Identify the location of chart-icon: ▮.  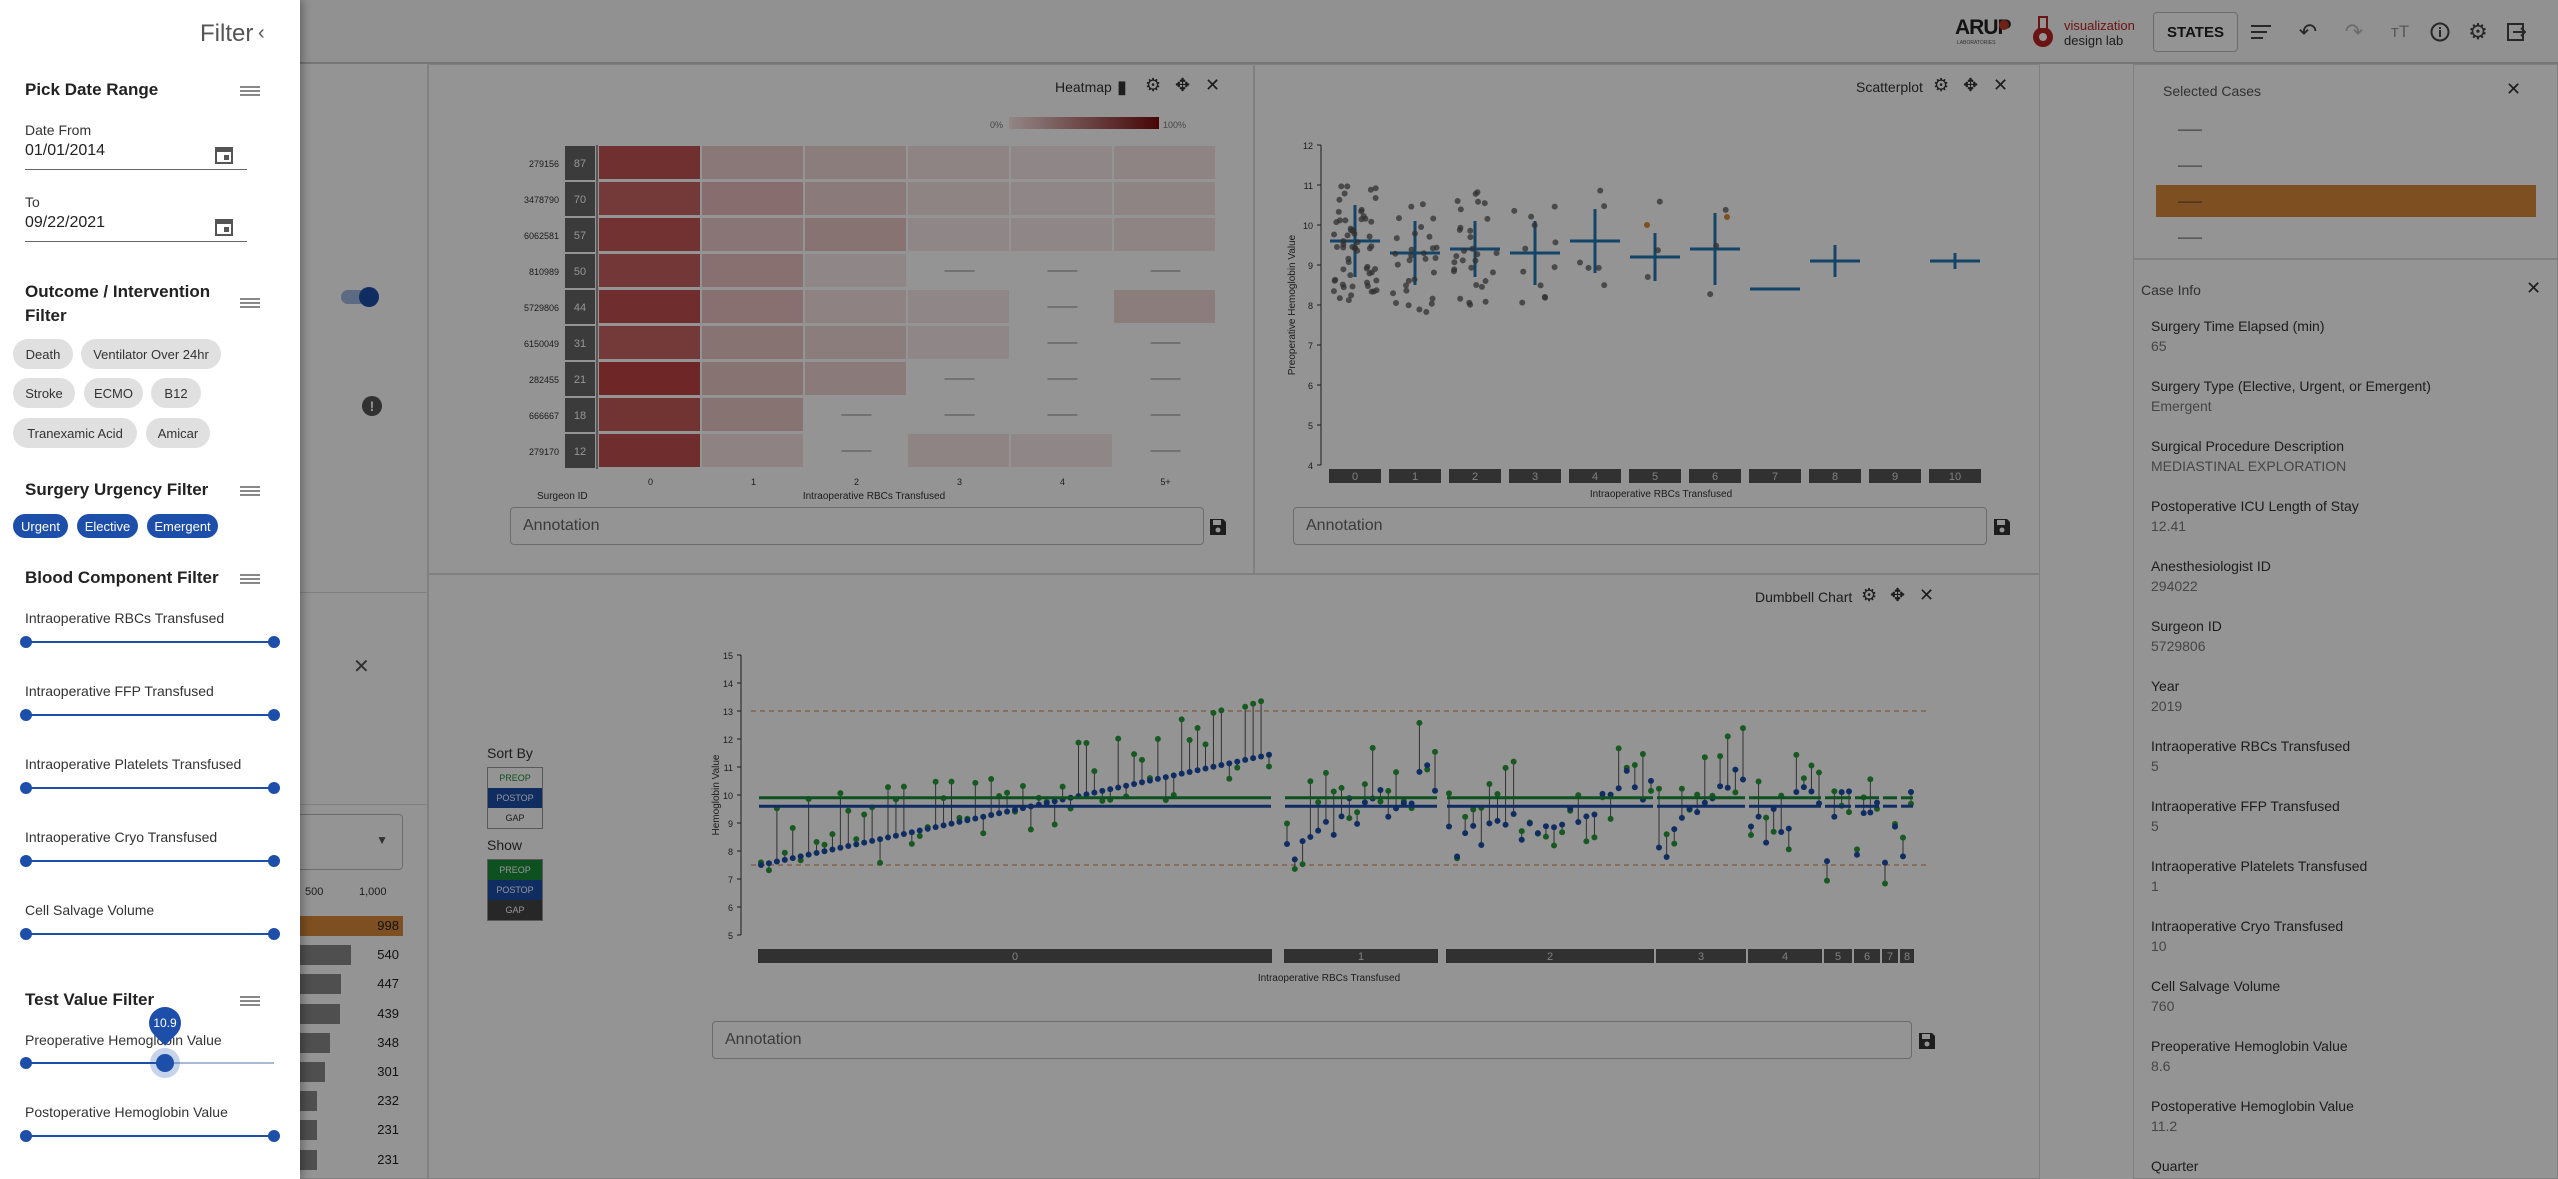
(1122, 87).